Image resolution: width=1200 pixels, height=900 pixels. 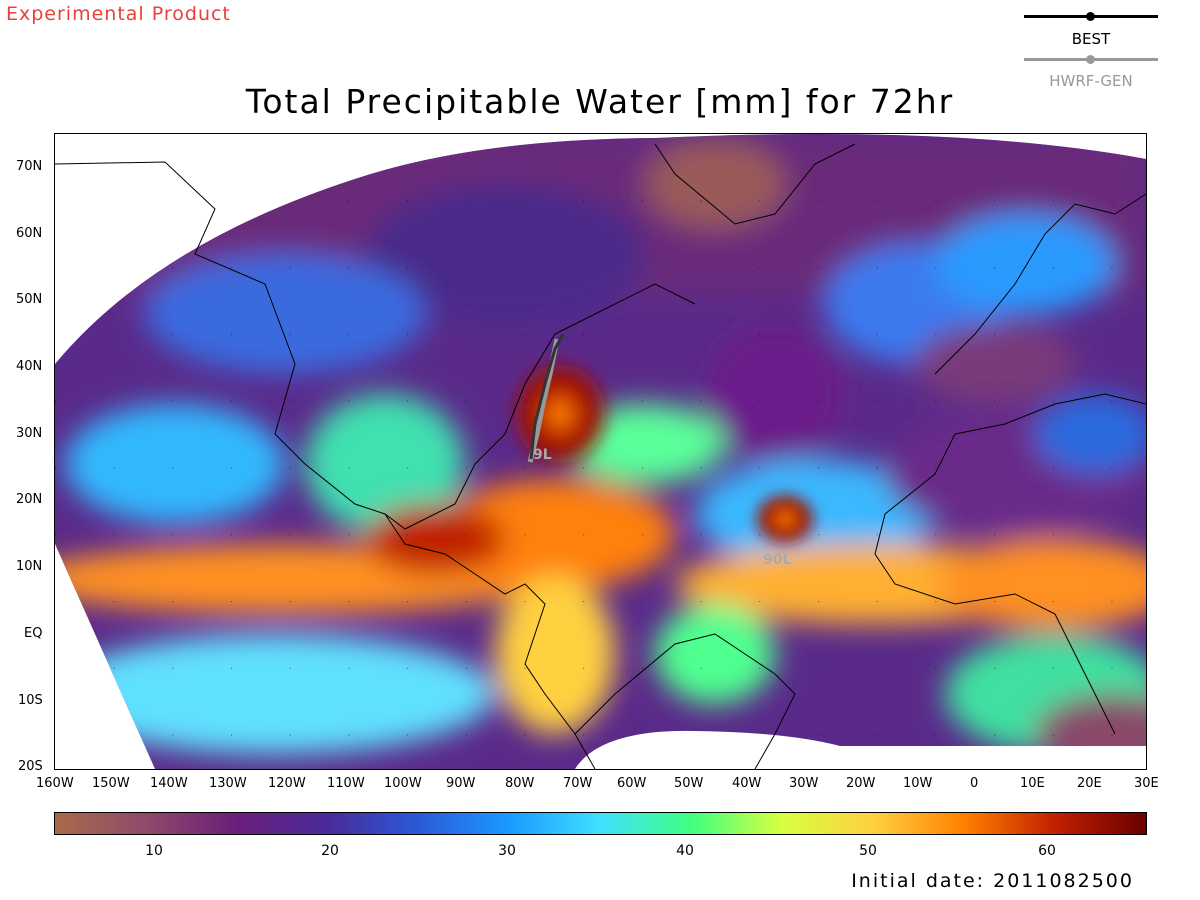 What do you see at coordinates (600, 101) in the screenshot?
I see `map-title: Total Precipitable Water [mm] for 72hr` at bounding box center [600, 101].